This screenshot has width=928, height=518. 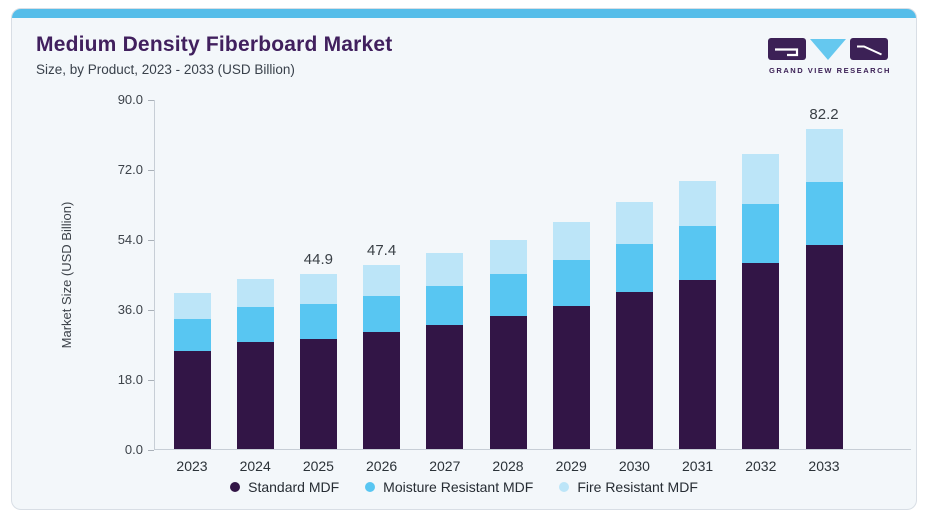 What do you see at coordinates (824, 466) in the screenshot?
I see `x-tick-label-2033: 2033` at bounding box center [824, 466].